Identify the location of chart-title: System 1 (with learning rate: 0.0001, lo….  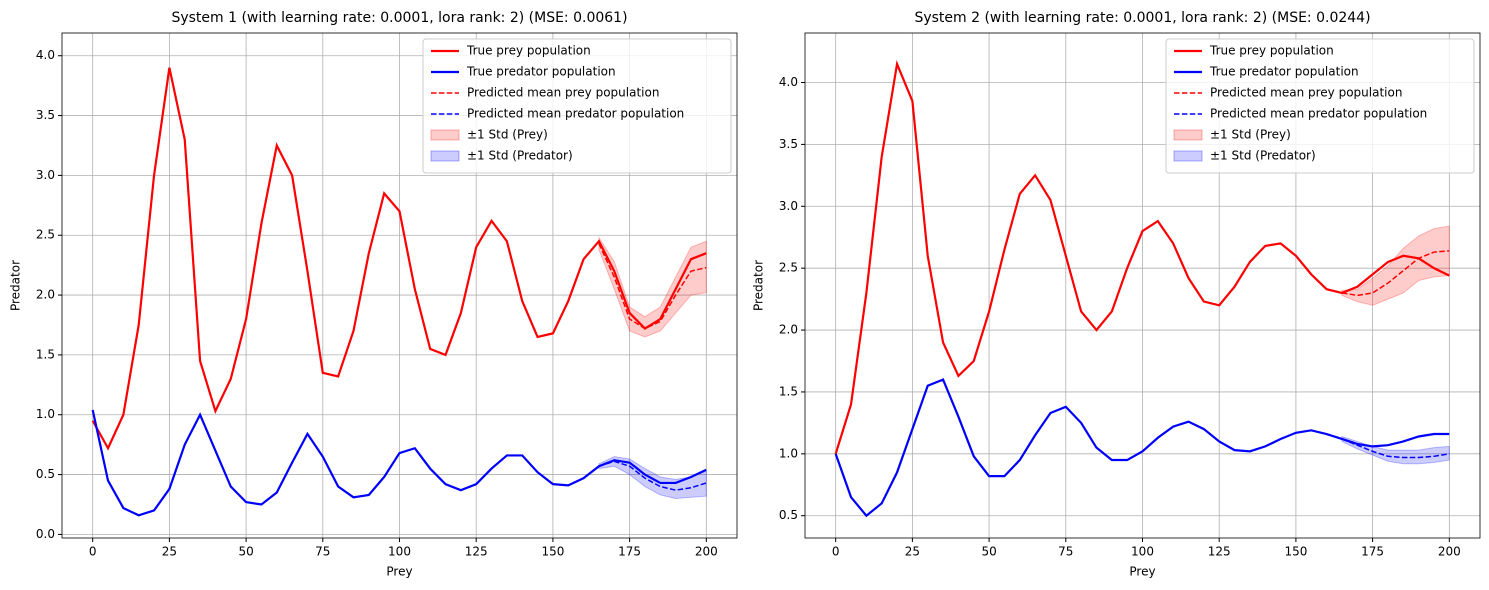
(399, 18).